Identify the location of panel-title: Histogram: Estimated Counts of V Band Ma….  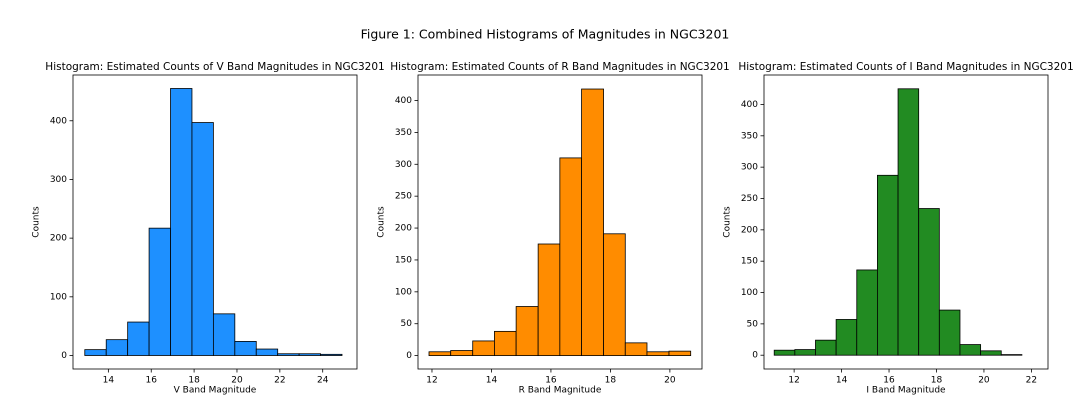
(214, 67).